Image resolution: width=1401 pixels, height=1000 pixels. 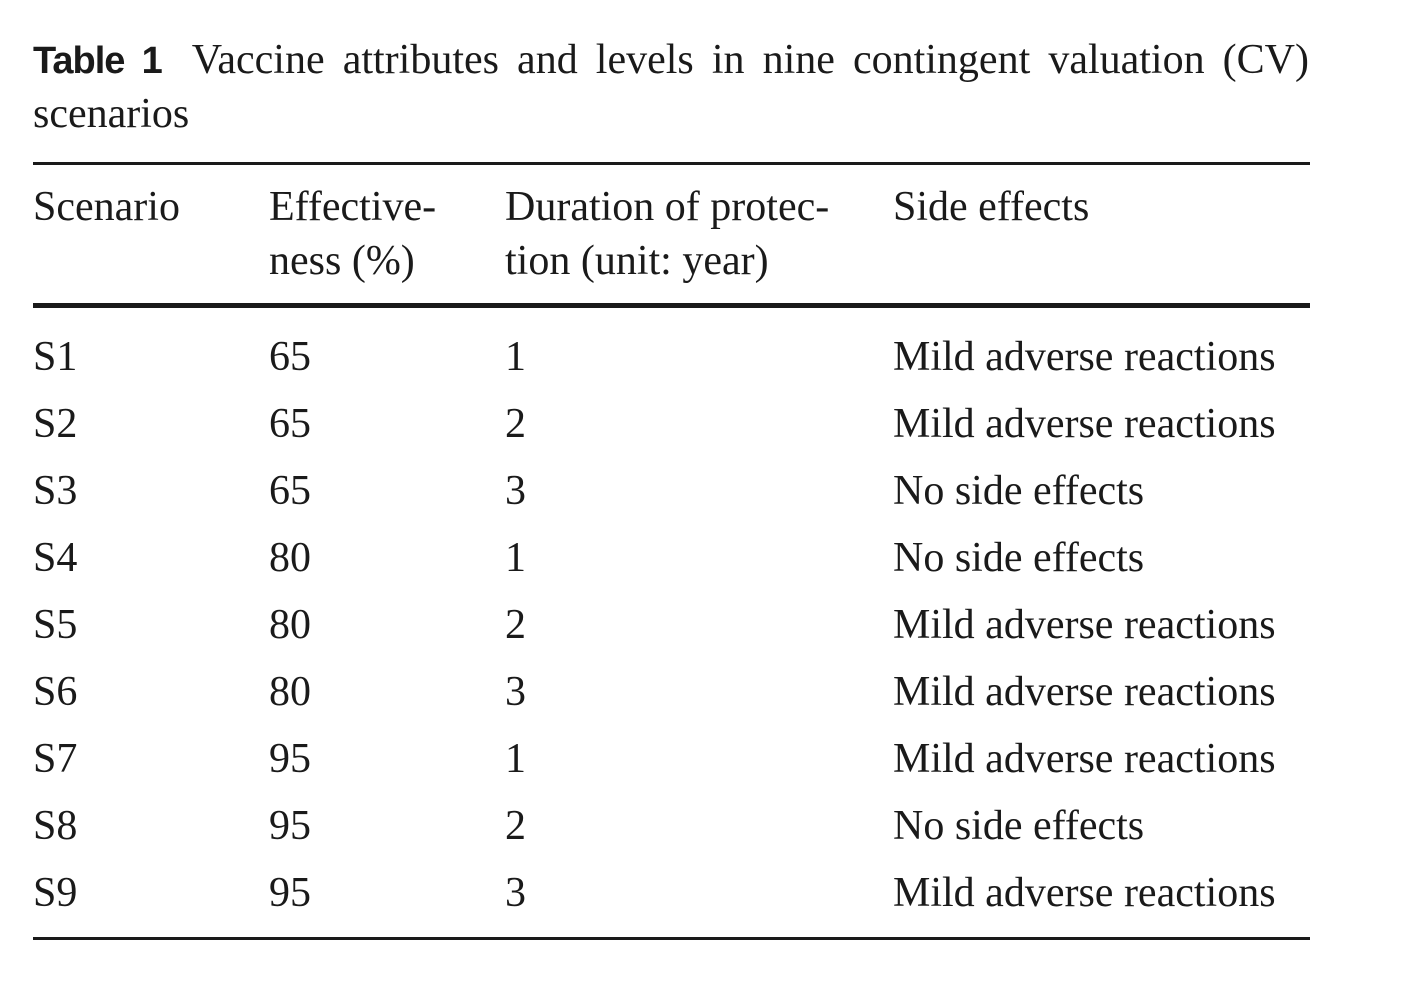 I want to click on cell-scenario: S1, so click(x=55, y=357).